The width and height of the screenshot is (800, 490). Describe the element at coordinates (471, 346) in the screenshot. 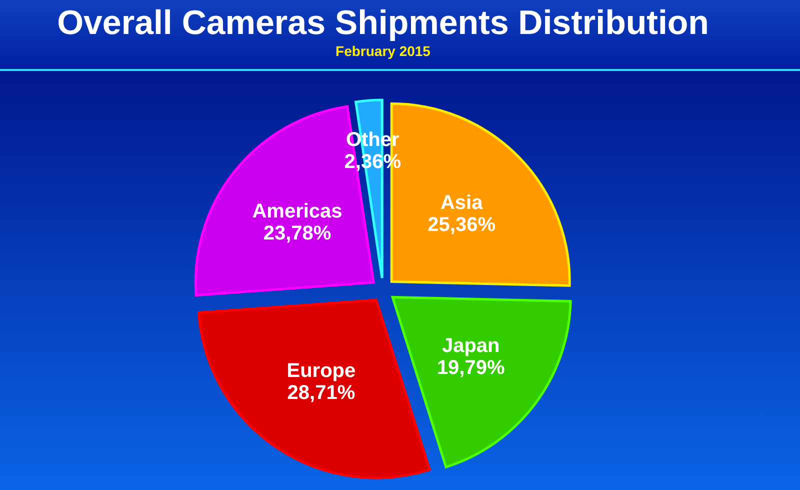

I see `slice-label: Japan` at that location.